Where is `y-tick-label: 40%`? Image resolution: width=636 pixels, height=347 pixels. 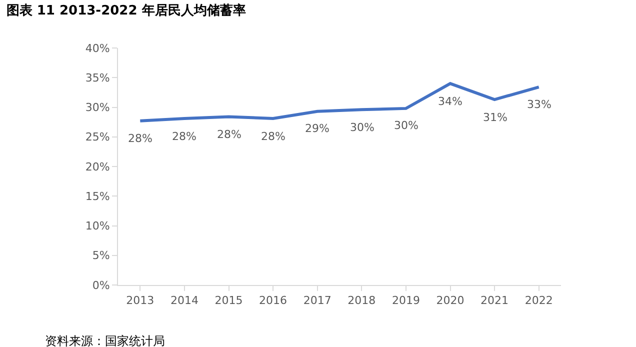
y-tick-label: 40% is located at coordinates (97, 48).